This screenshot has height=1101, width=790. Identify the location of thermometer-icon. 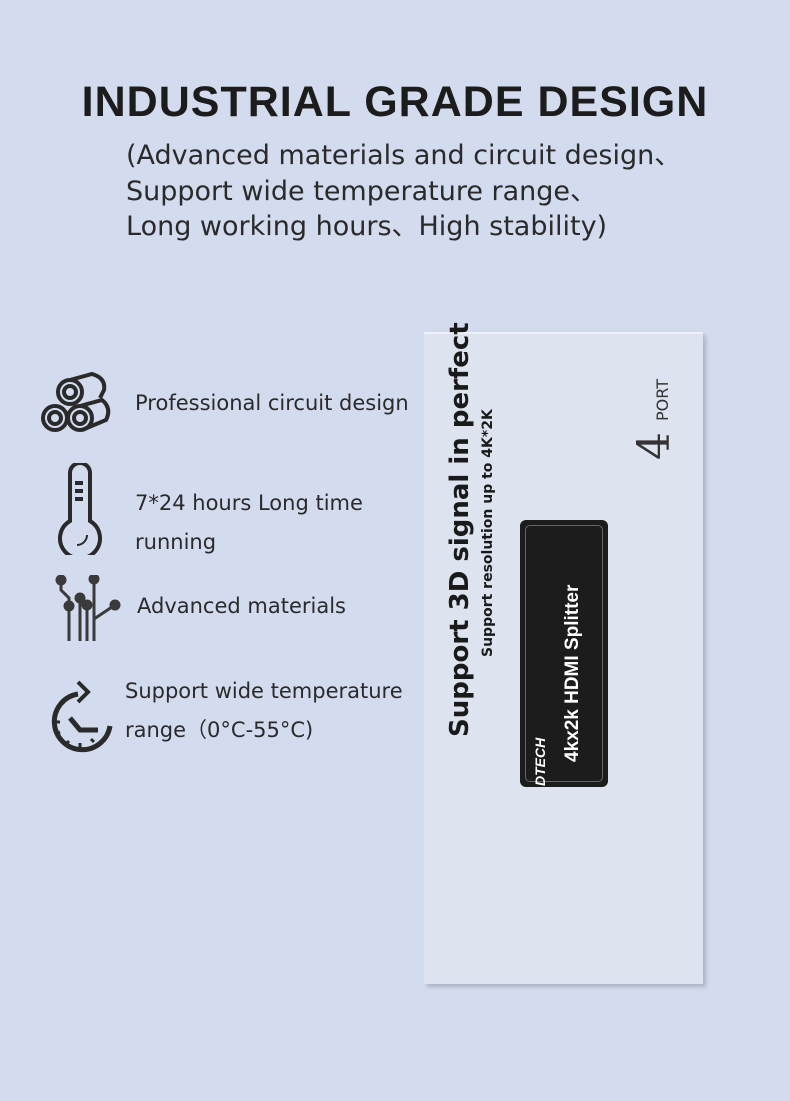
(80, 509).